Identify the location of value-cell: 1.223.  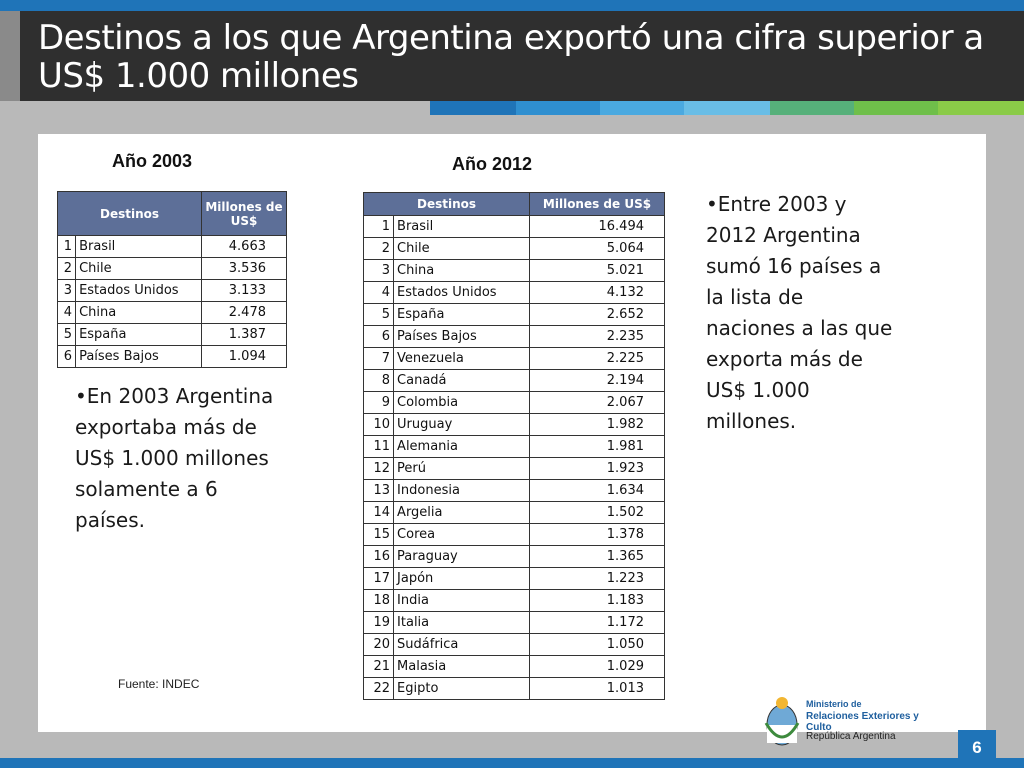
(597, 578).